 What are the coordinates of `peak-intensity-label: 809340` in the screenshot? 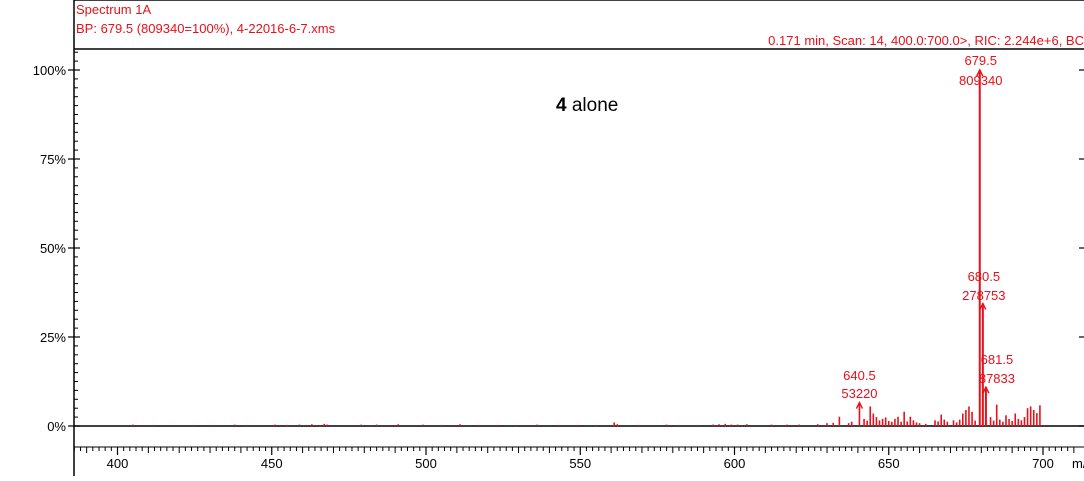 It's located at (980, 80).